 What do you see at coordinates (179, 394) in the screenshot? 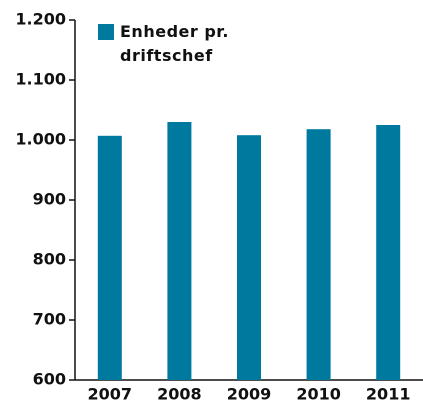
I see `x-tick-label: 2008` at bounding box center [179, 394].